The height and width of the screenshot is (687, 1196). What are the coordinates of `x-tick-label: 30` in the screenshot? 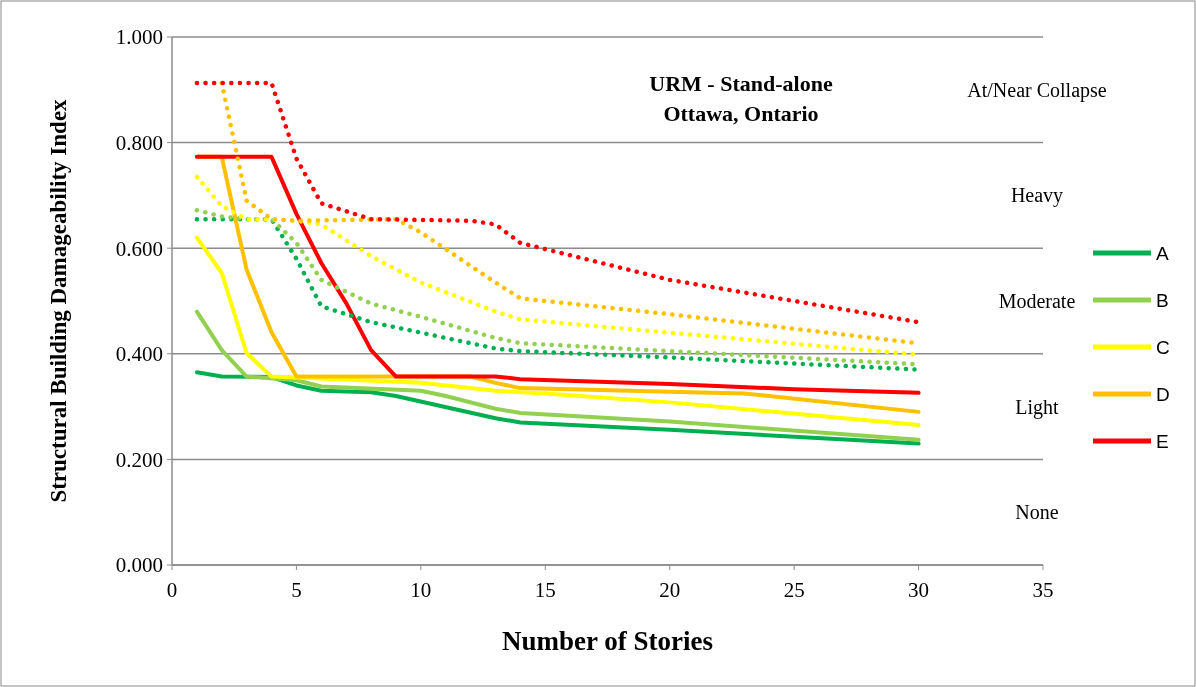 It's located at (919, 590).